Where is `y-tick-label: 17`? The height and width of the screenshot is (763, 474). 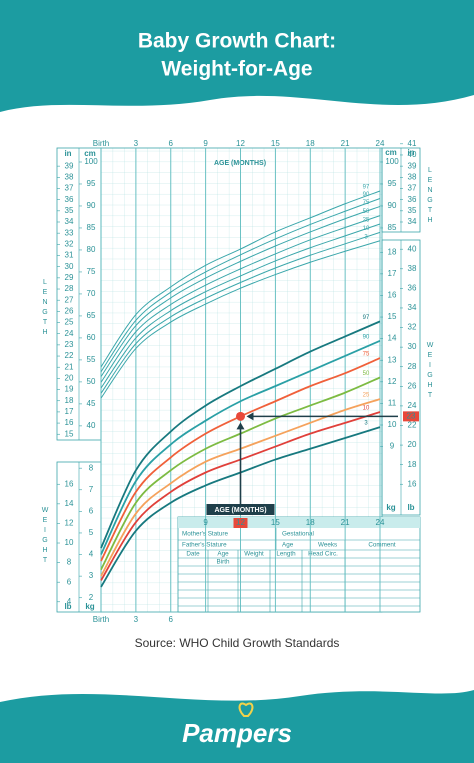 y-tick-label: 17 is located at coordinates (392, 273).